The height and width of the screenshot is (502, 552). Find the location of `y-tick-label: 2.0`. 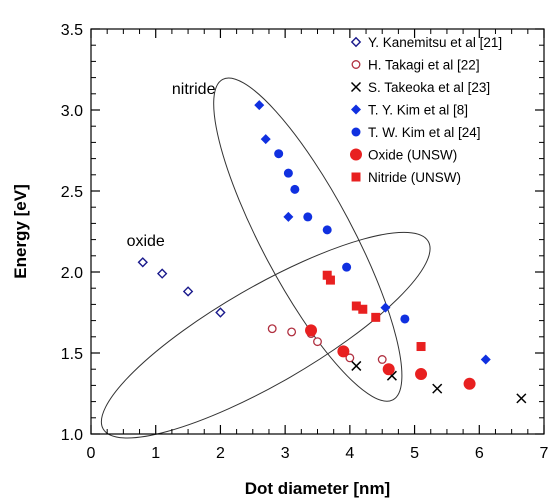

y-tick-label: 2.0 is located at coordinates (72, 273).